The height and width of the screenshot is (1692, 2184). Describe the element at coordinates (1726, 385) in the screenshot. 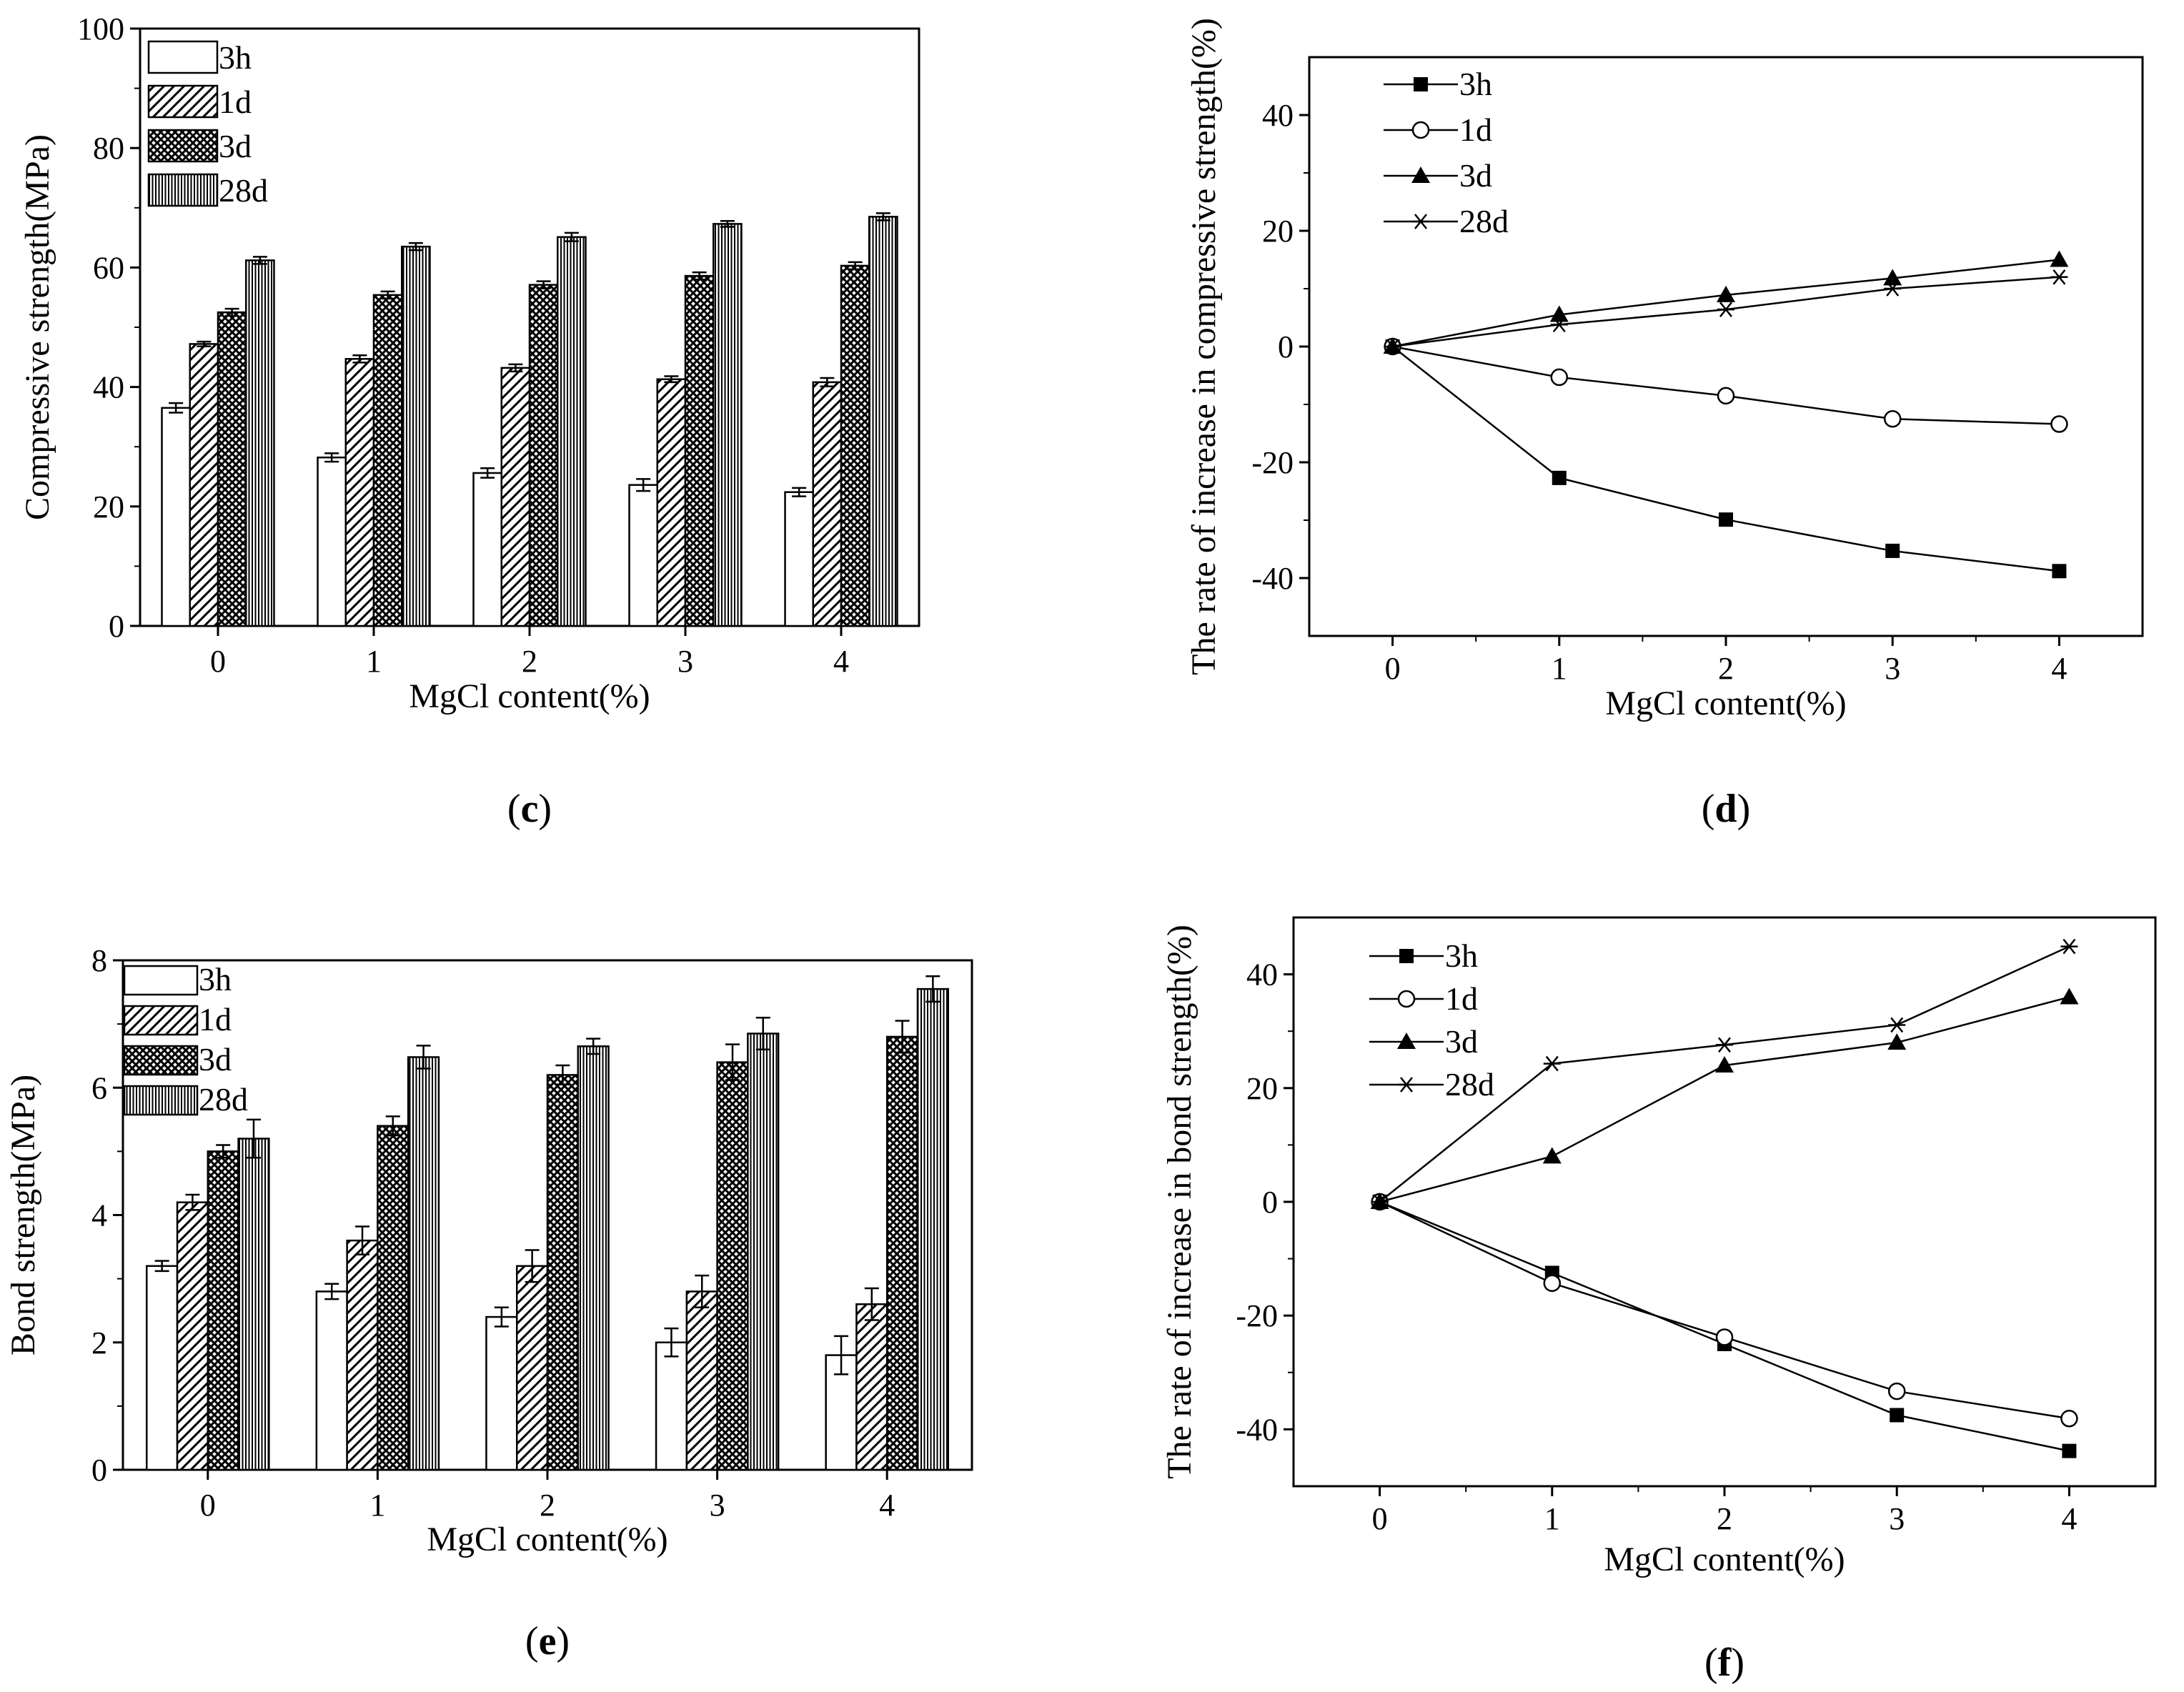

I see `series-1d` at that location.